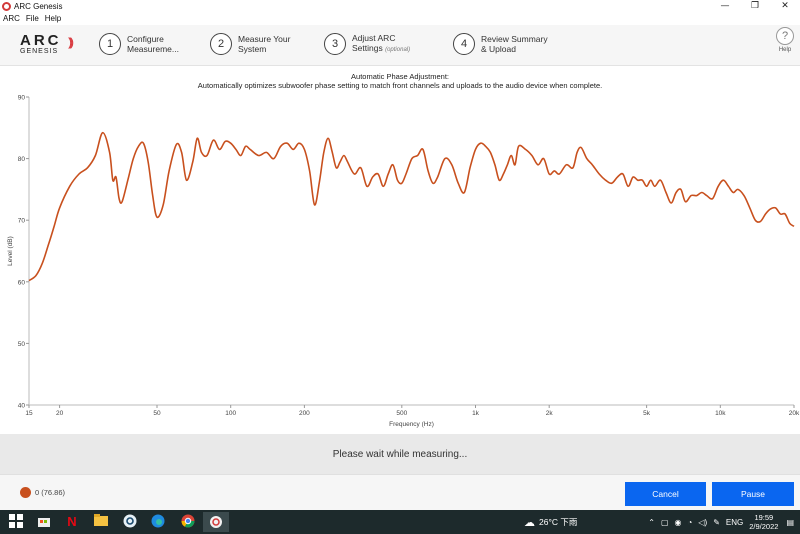 Image resolution: width=800 pixels, height=534 pixels. What do you see at coordinates (753, 494) in the screenshot?
I see `pause-button: Pause` at bounding box center [753, 494].